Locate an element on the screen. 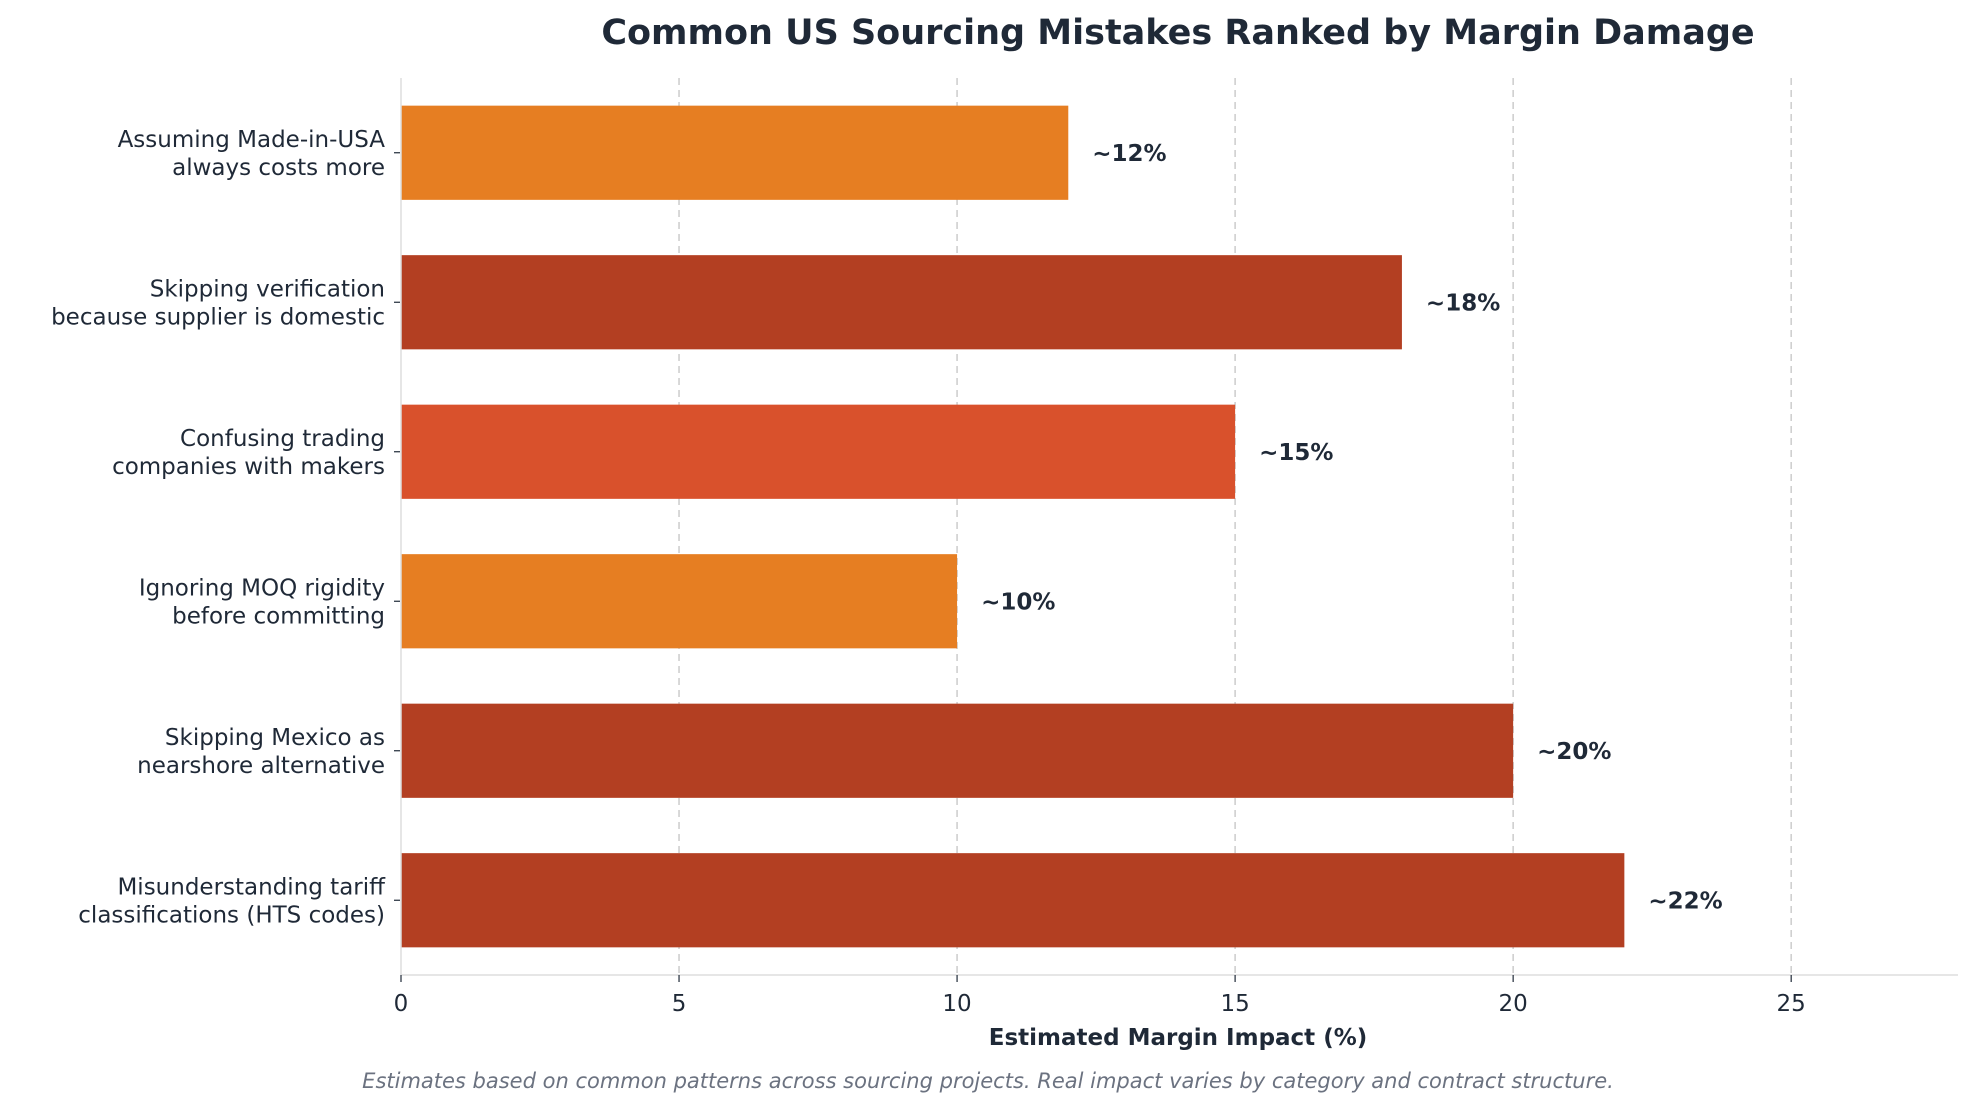  x-axis-label: Estimated Margin Impact (%) is located at coordinates (1178, 1038).